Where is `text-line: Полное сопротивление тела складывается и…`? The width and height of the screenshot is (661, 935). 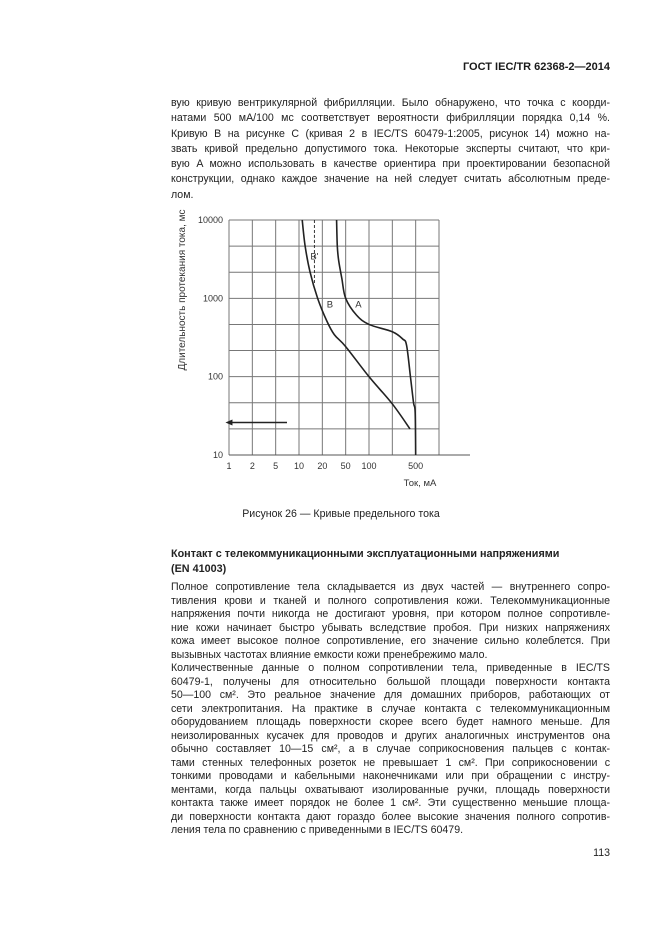 text-line: Полное сопротивление тела складывается и… is located at coordinates (390, 587).